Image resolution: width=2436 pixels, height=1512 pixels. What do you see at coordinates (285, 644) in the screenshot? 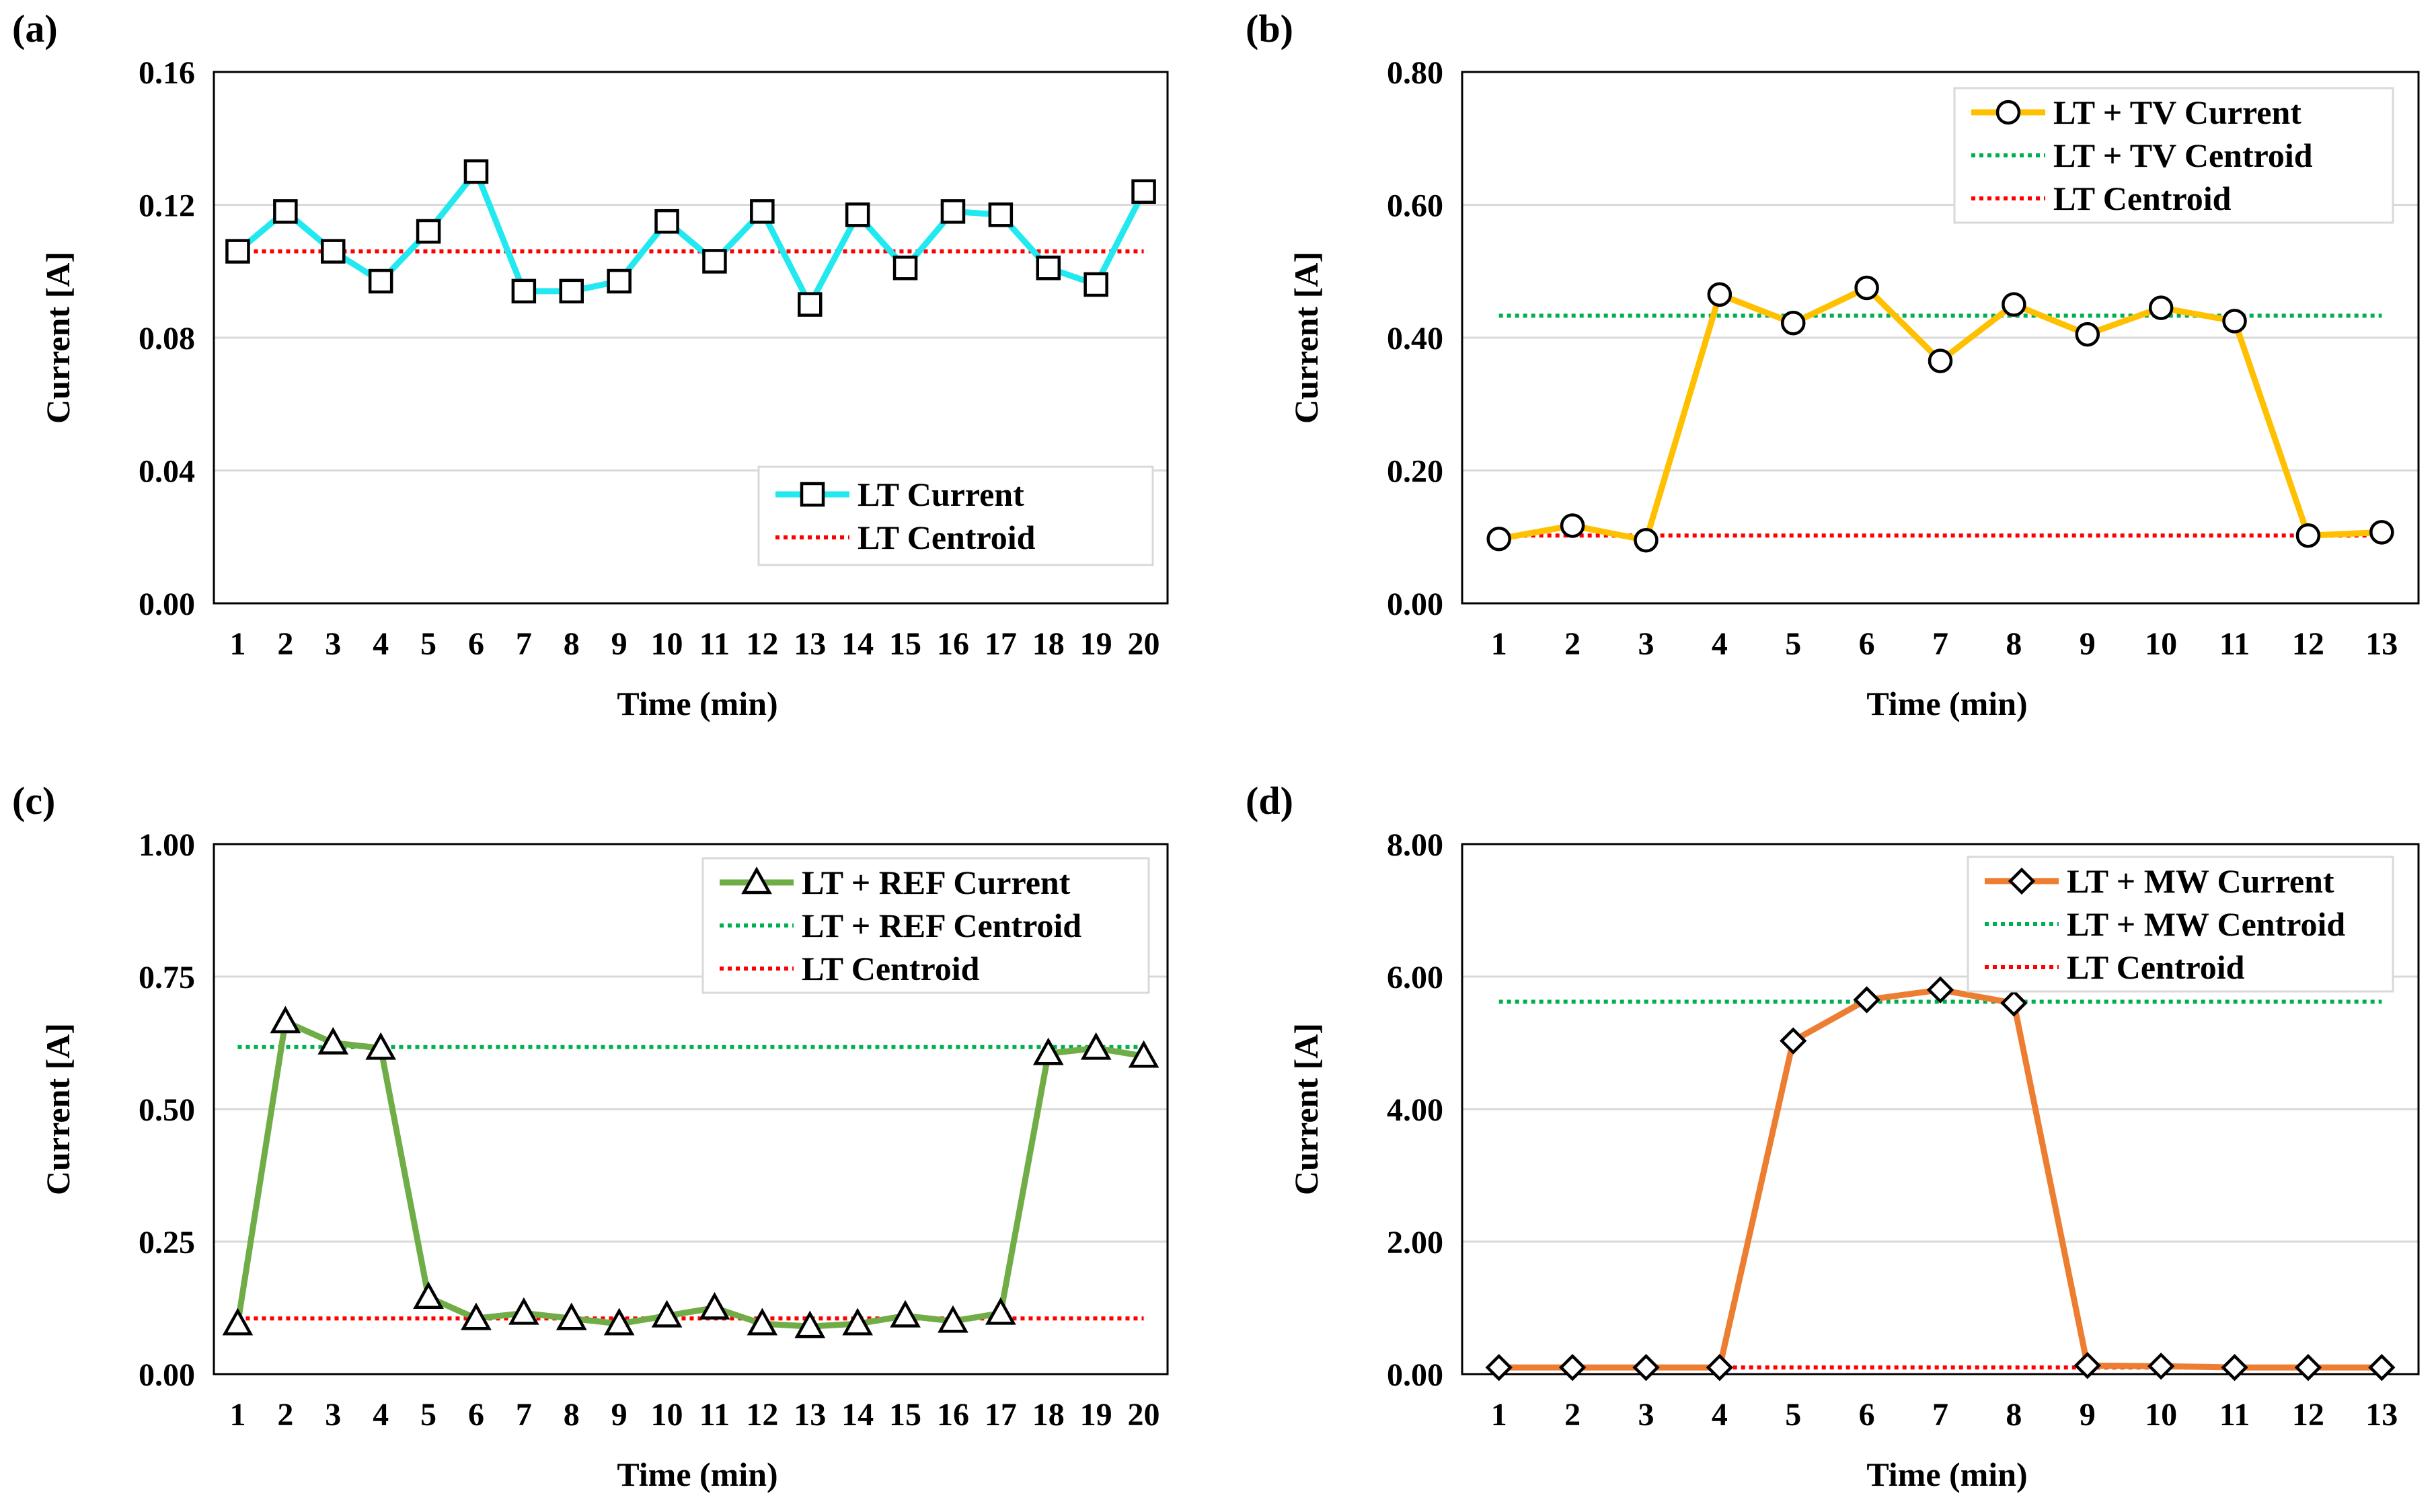
I see `x-tick-label: 2` at bounding box center [285, 644].